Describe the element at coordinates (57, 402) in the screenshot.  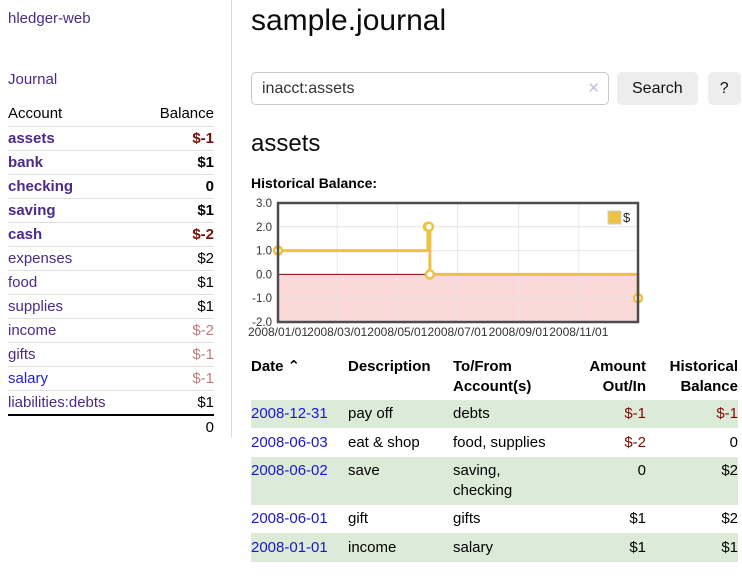
I see `sidebar-account-liabilities-debts: liabilities:debts` at that location.